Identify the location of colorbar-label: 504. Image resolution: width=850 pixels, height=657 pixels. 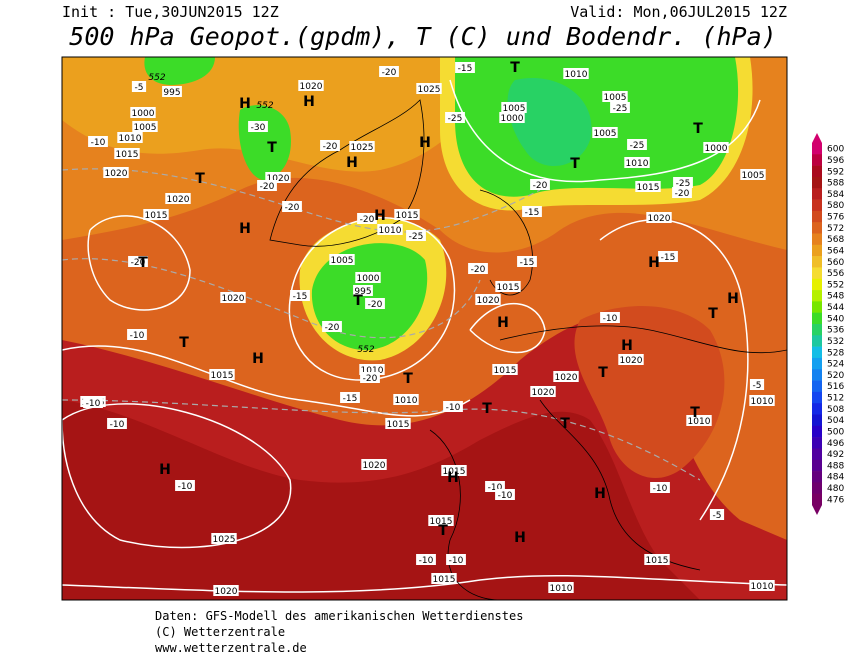
(835, 421).